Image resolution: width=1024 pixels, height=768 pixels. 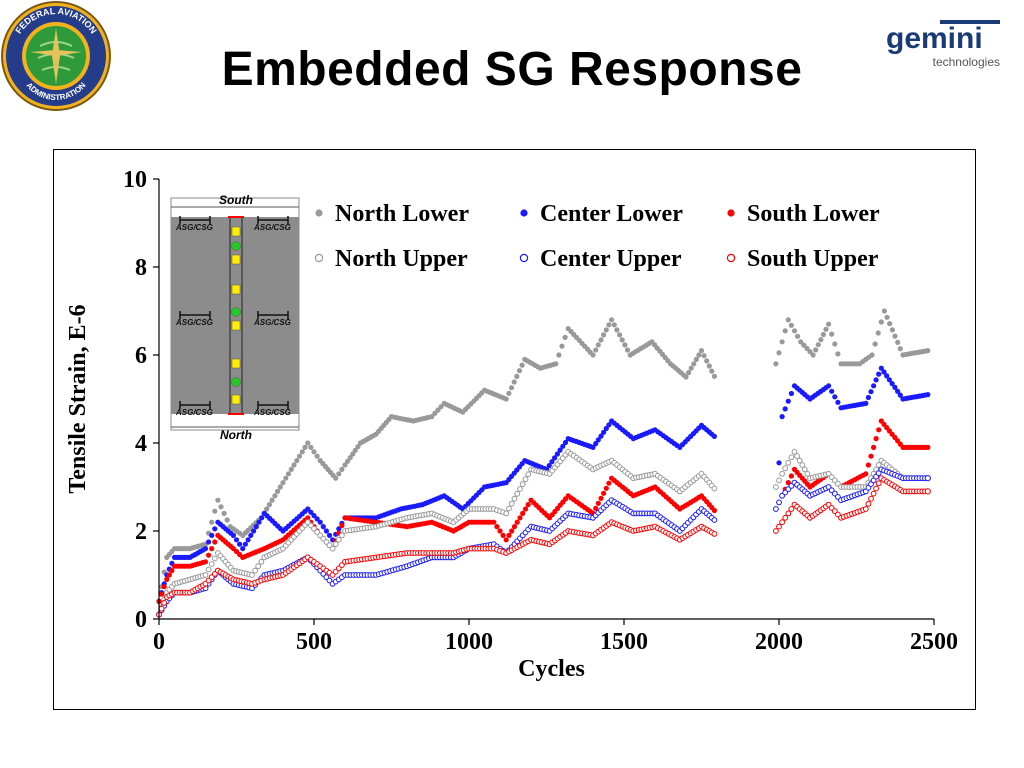 I want to click on legend-label: South Upper, so click(x=813, y=259).